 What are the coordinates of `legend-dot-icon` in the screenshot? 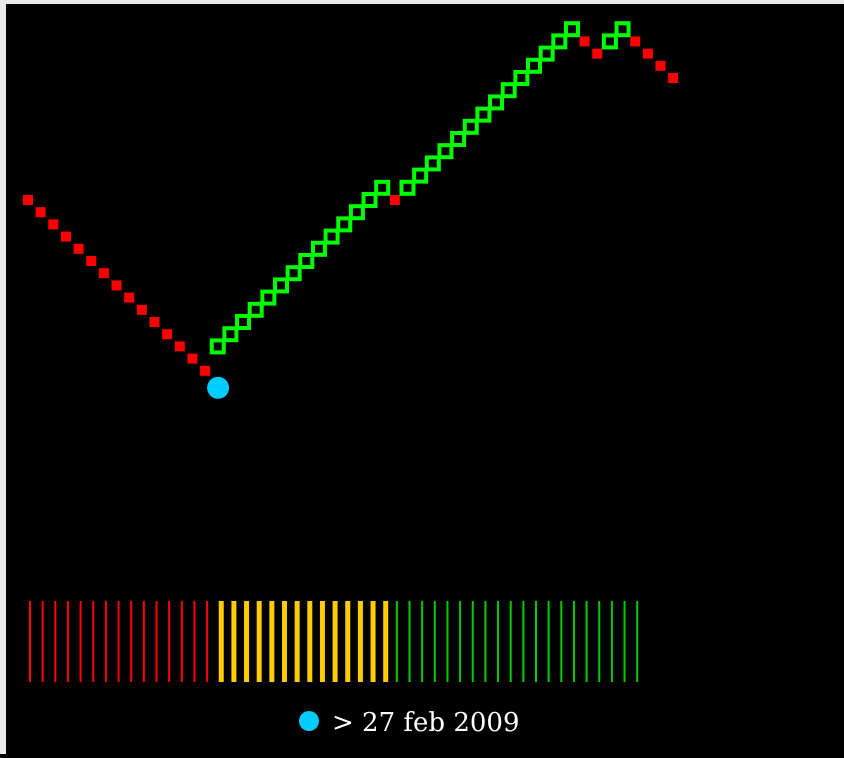 It's located at (309, 721).